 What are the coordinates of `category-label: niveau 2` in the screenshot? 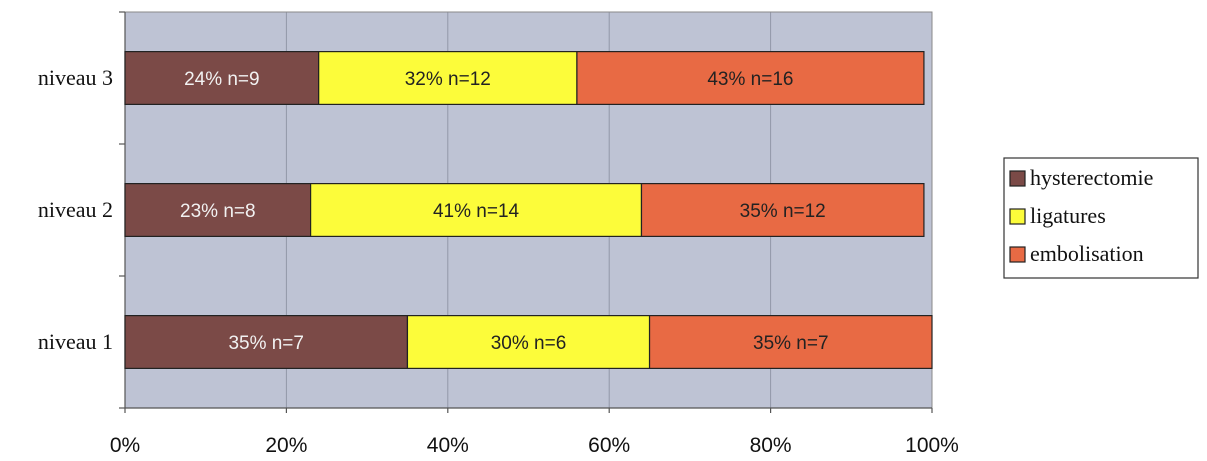 It's located at (75, 209).